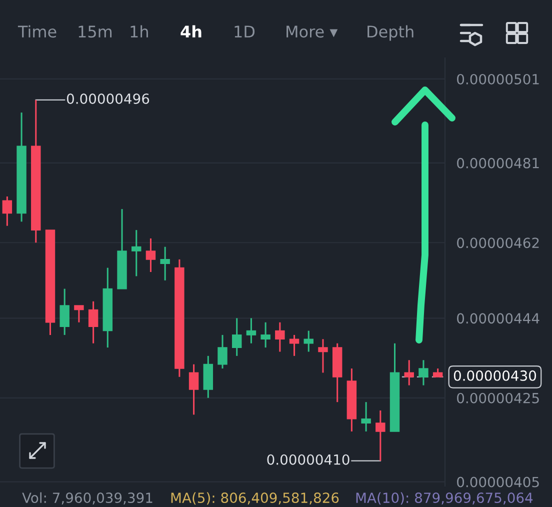 This screenshot has height=507, width=552. I want to click on text: MA(5): 806,409,581,826, so click(255, 498).